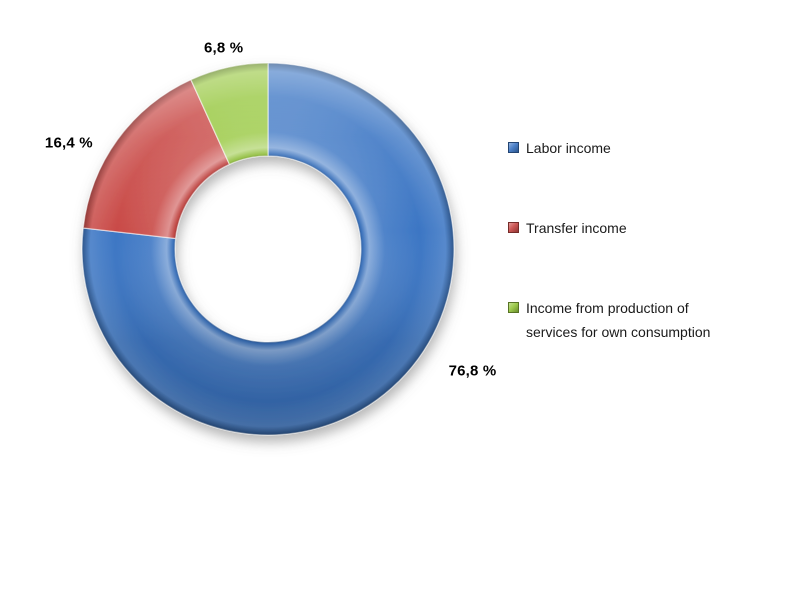  What do you see at coordinates (568, 148) in the screenshot?
I see `legend-item-label: Labor income` at bounding box center [568, 148].